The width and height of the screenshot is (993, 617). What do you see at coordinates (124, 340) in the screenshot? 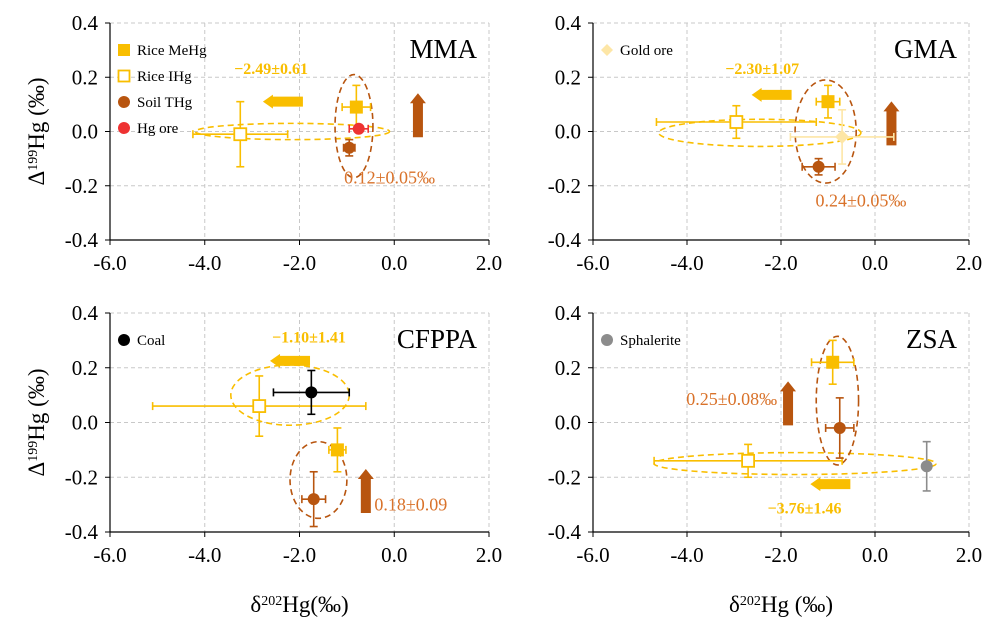
I see `legend-marker-coal` at bounding box center [124, 340].